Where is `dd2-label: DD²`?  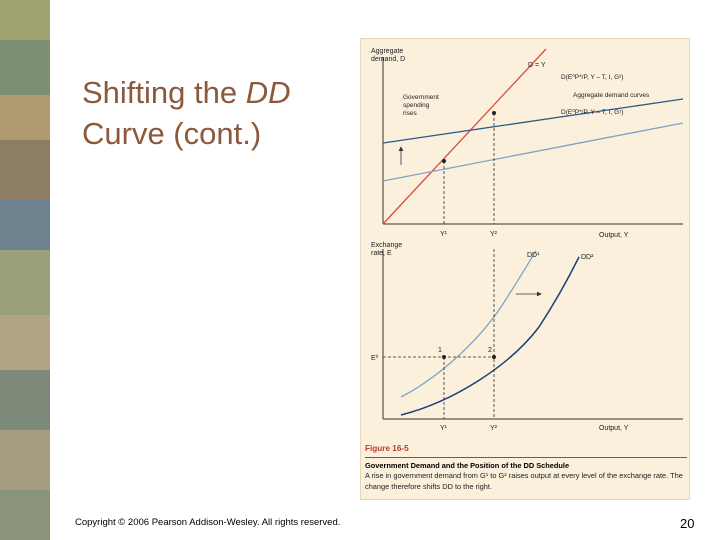 dd2-label: DD² is located at coordinates (587, 257).